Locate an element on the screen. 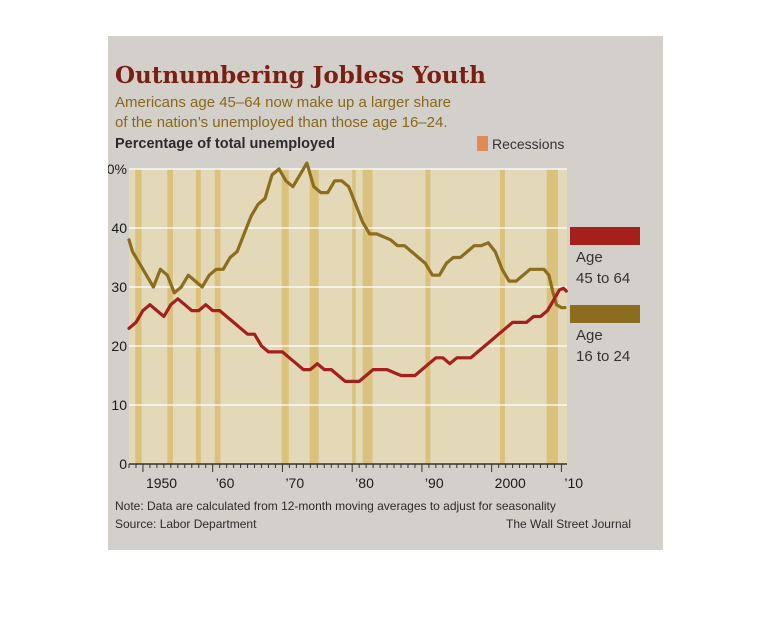 The height and width of the screenshot is (644, 770). recessions-legend-swatch is located at coordinates (482, 143).